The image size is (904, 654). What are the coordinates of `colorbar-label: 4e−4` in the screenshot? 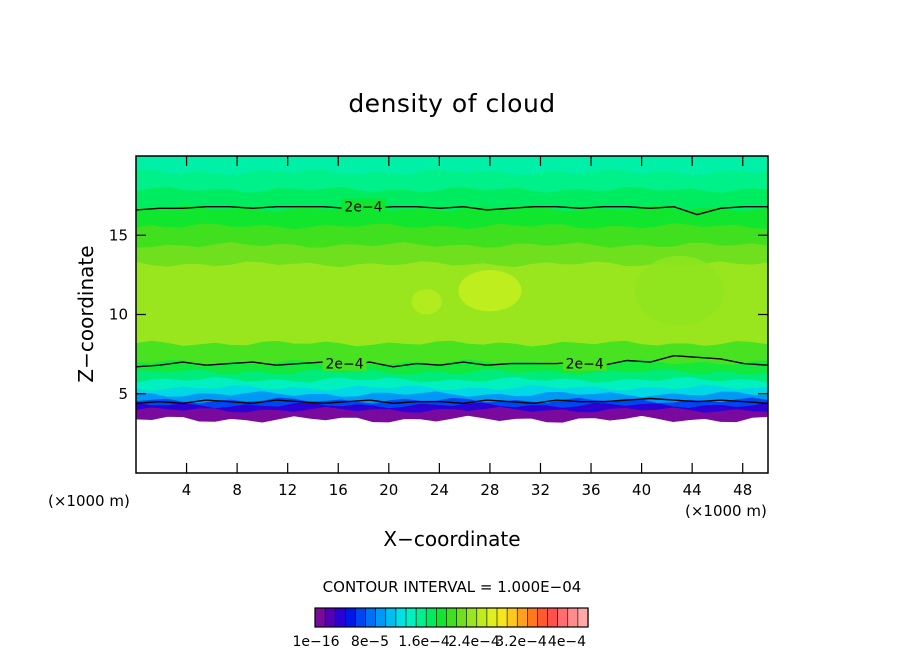 It's located at (567, 642).